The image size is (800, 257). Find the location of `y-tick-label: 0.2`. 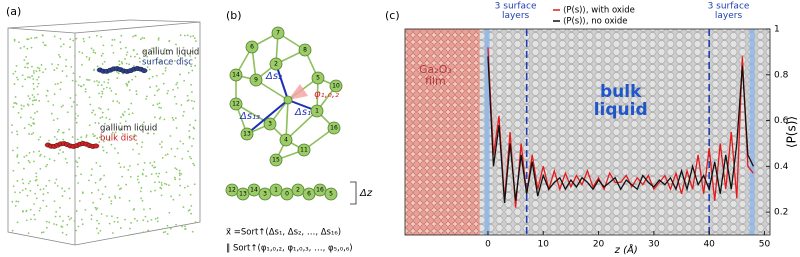

y-tick-label: 0.2 is located at coordinates (781, 213).